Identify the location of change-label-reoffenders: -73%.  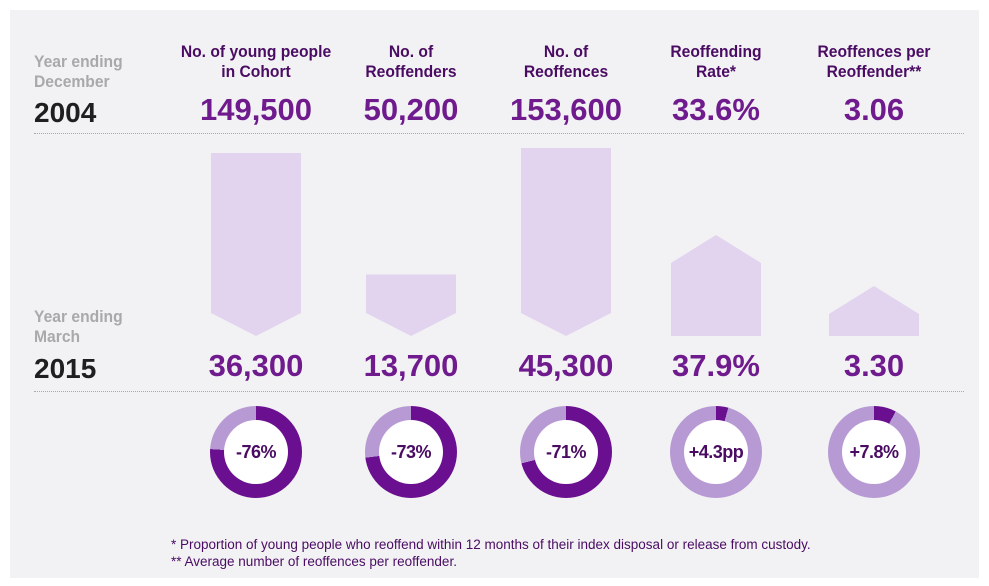
(411, 452).